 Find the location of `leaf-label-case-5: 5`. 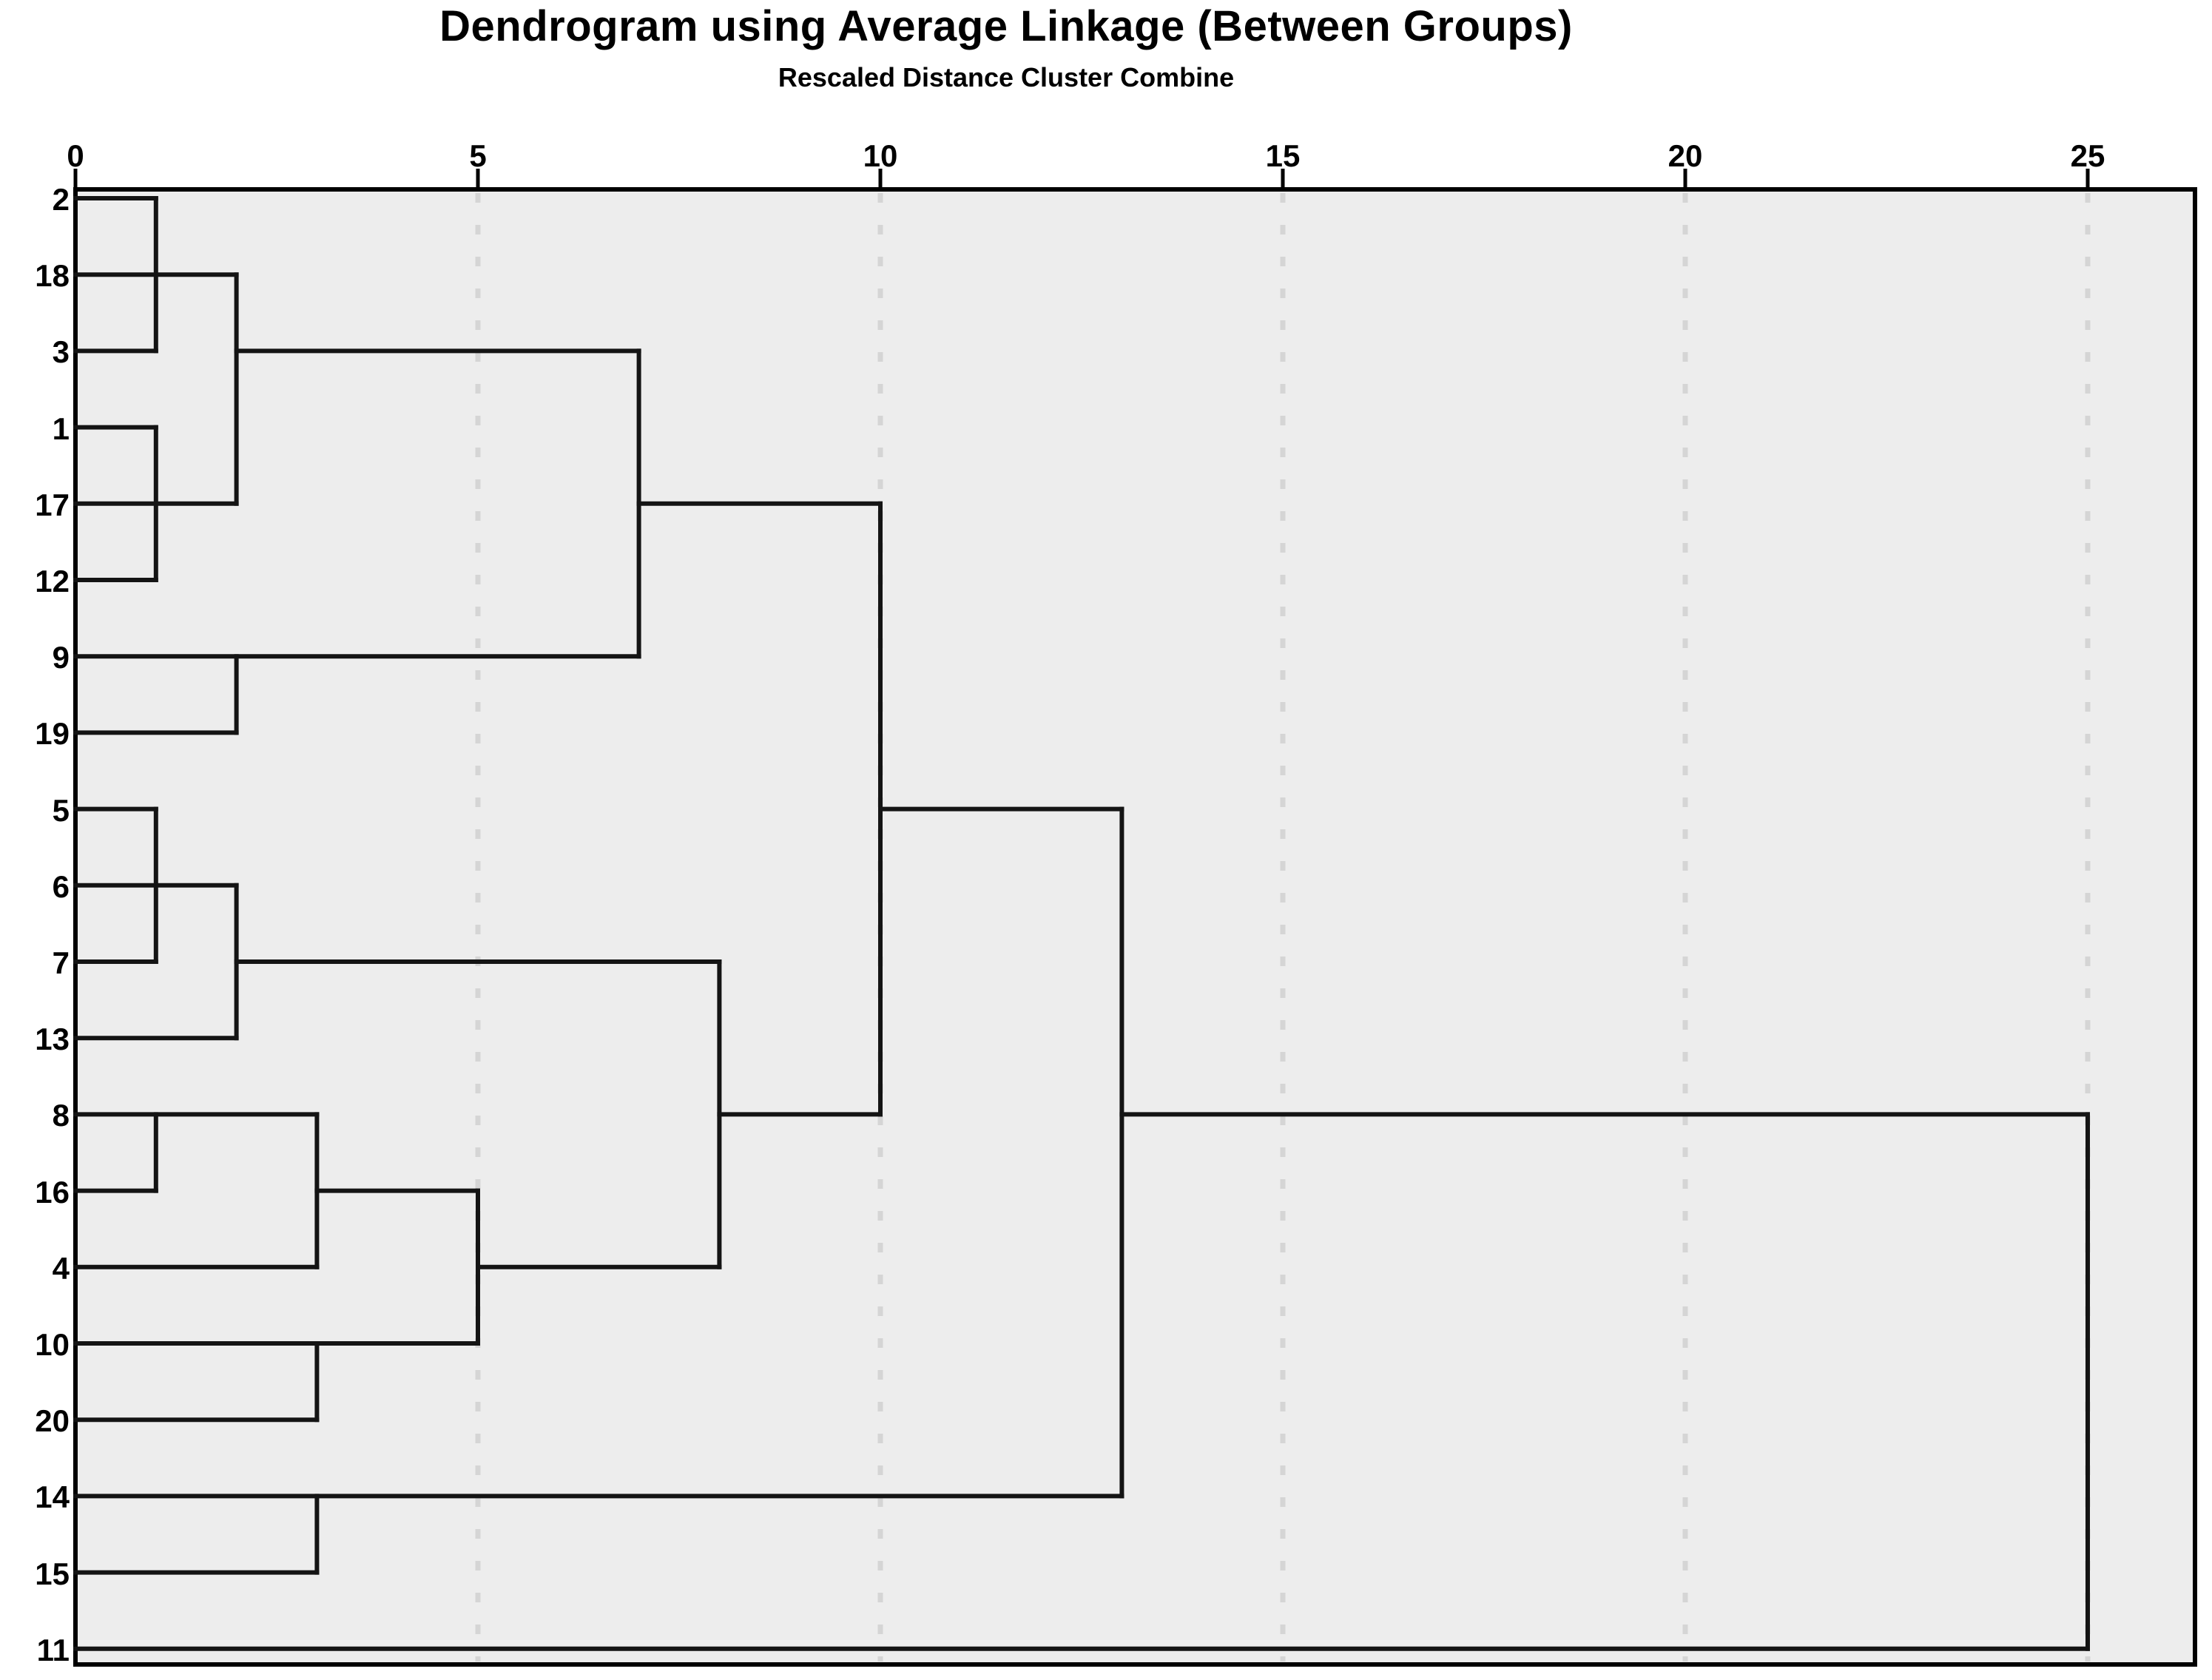

leaf-label-case-5: 5 is located at coordinates (61, 810).